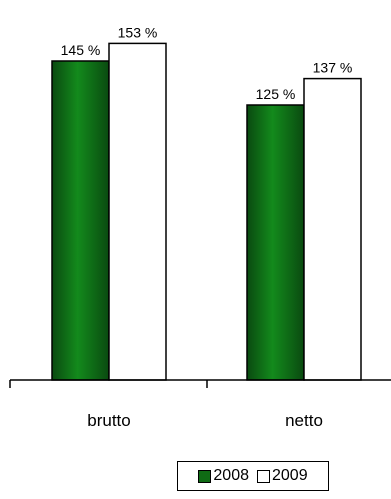 This screenshot has height=499, width=391. What do you see at coordinates (81, 50) in the screenshot?
I see `data-label-brutto-2008: 145 %` at bounding box center [81, 50].